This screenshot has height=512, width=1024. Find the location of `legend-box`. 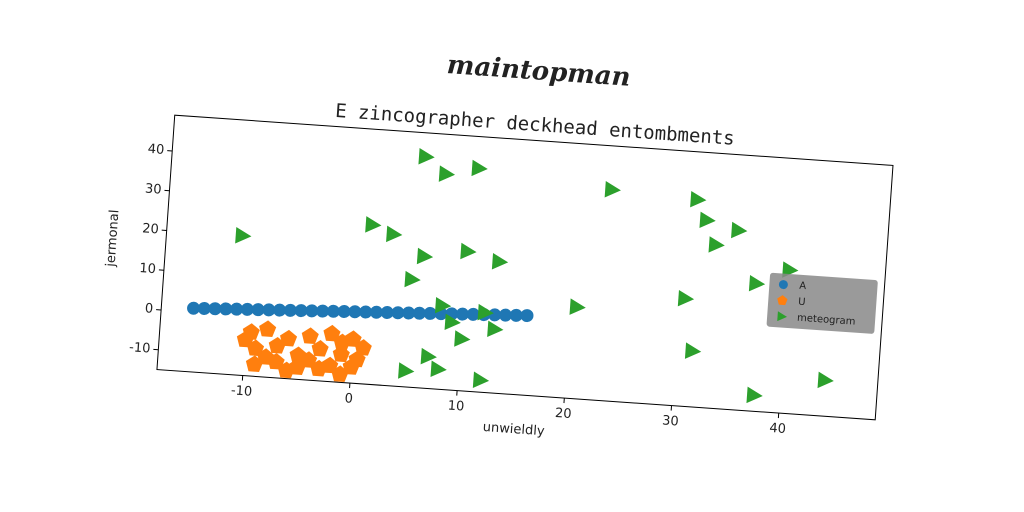

legend-box is located at coordinates (822, 303).